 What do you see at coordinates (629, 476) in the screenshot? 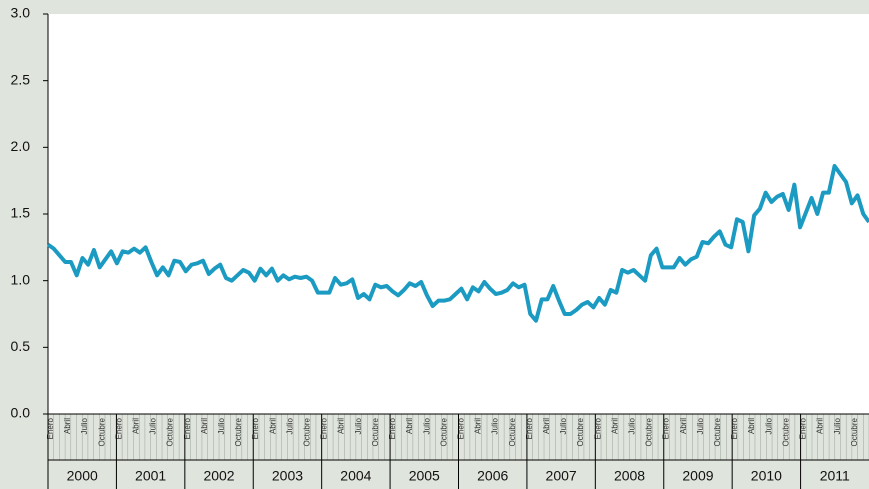
I see `year-label: 2008` at bounding box center [629, 476].